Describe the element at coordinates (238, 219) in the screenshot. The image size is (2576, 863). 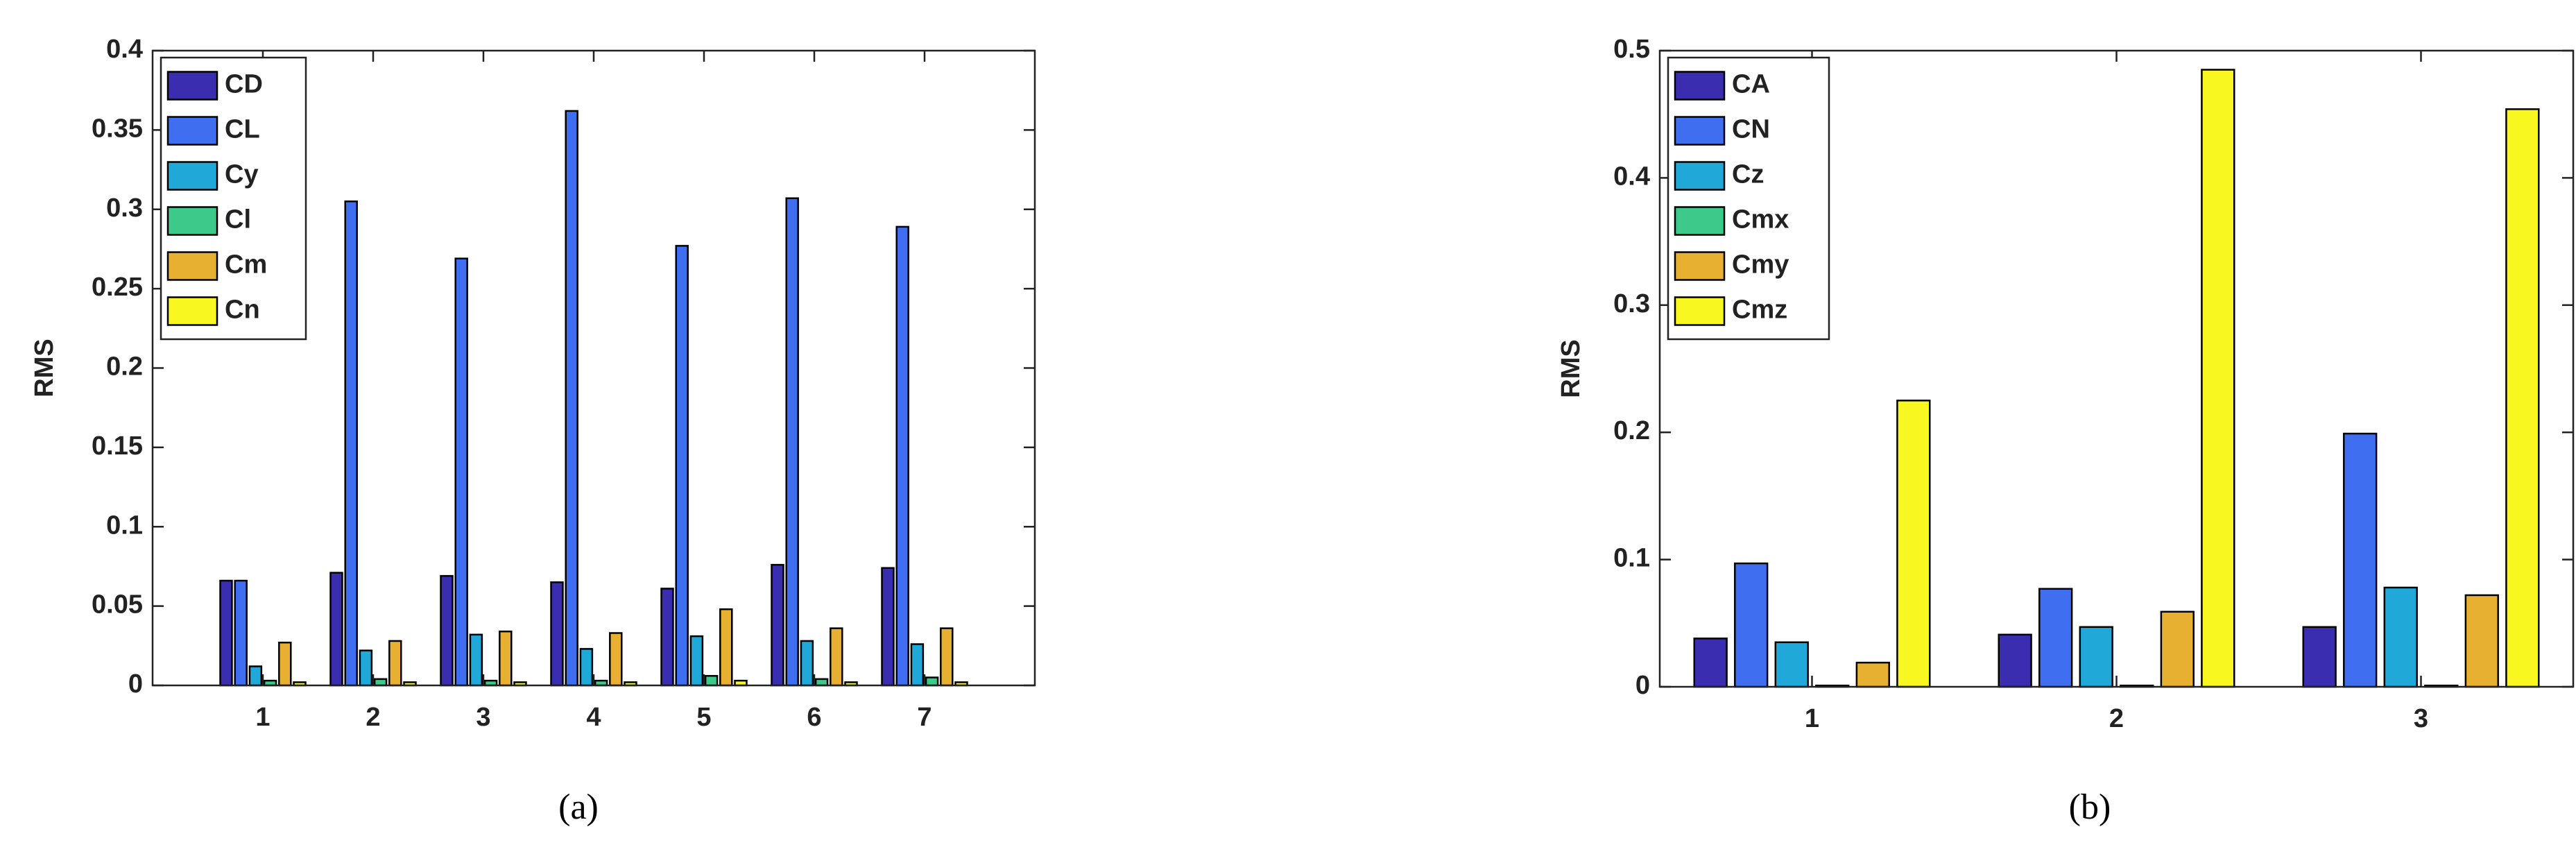
I see `legend-label: Cl` at that location.